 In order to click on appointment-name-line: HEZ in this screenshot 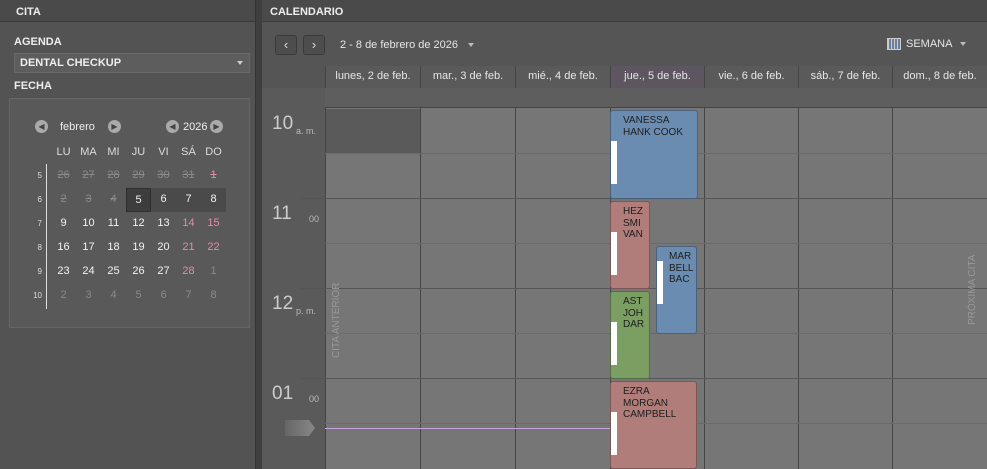, I will do `click(633, 211)`.